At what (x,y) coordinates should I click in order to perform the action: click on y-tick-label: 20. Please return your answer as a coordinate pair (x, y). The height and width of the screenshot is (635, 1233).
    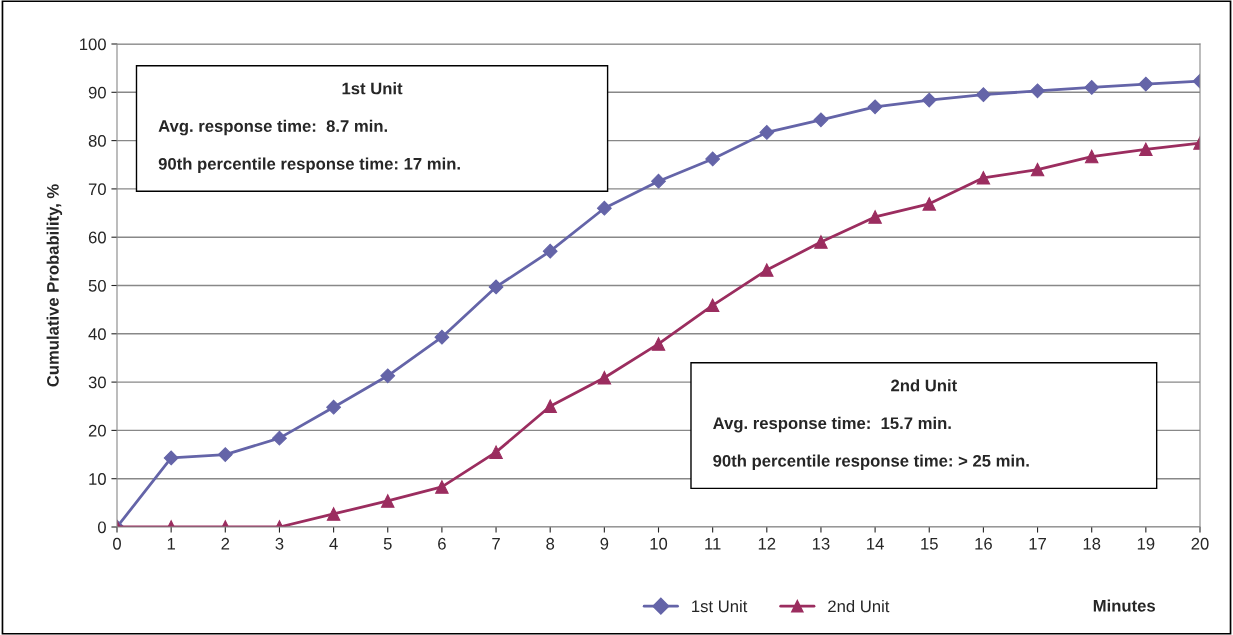
    Looking at the image, I should click on (97, 430).